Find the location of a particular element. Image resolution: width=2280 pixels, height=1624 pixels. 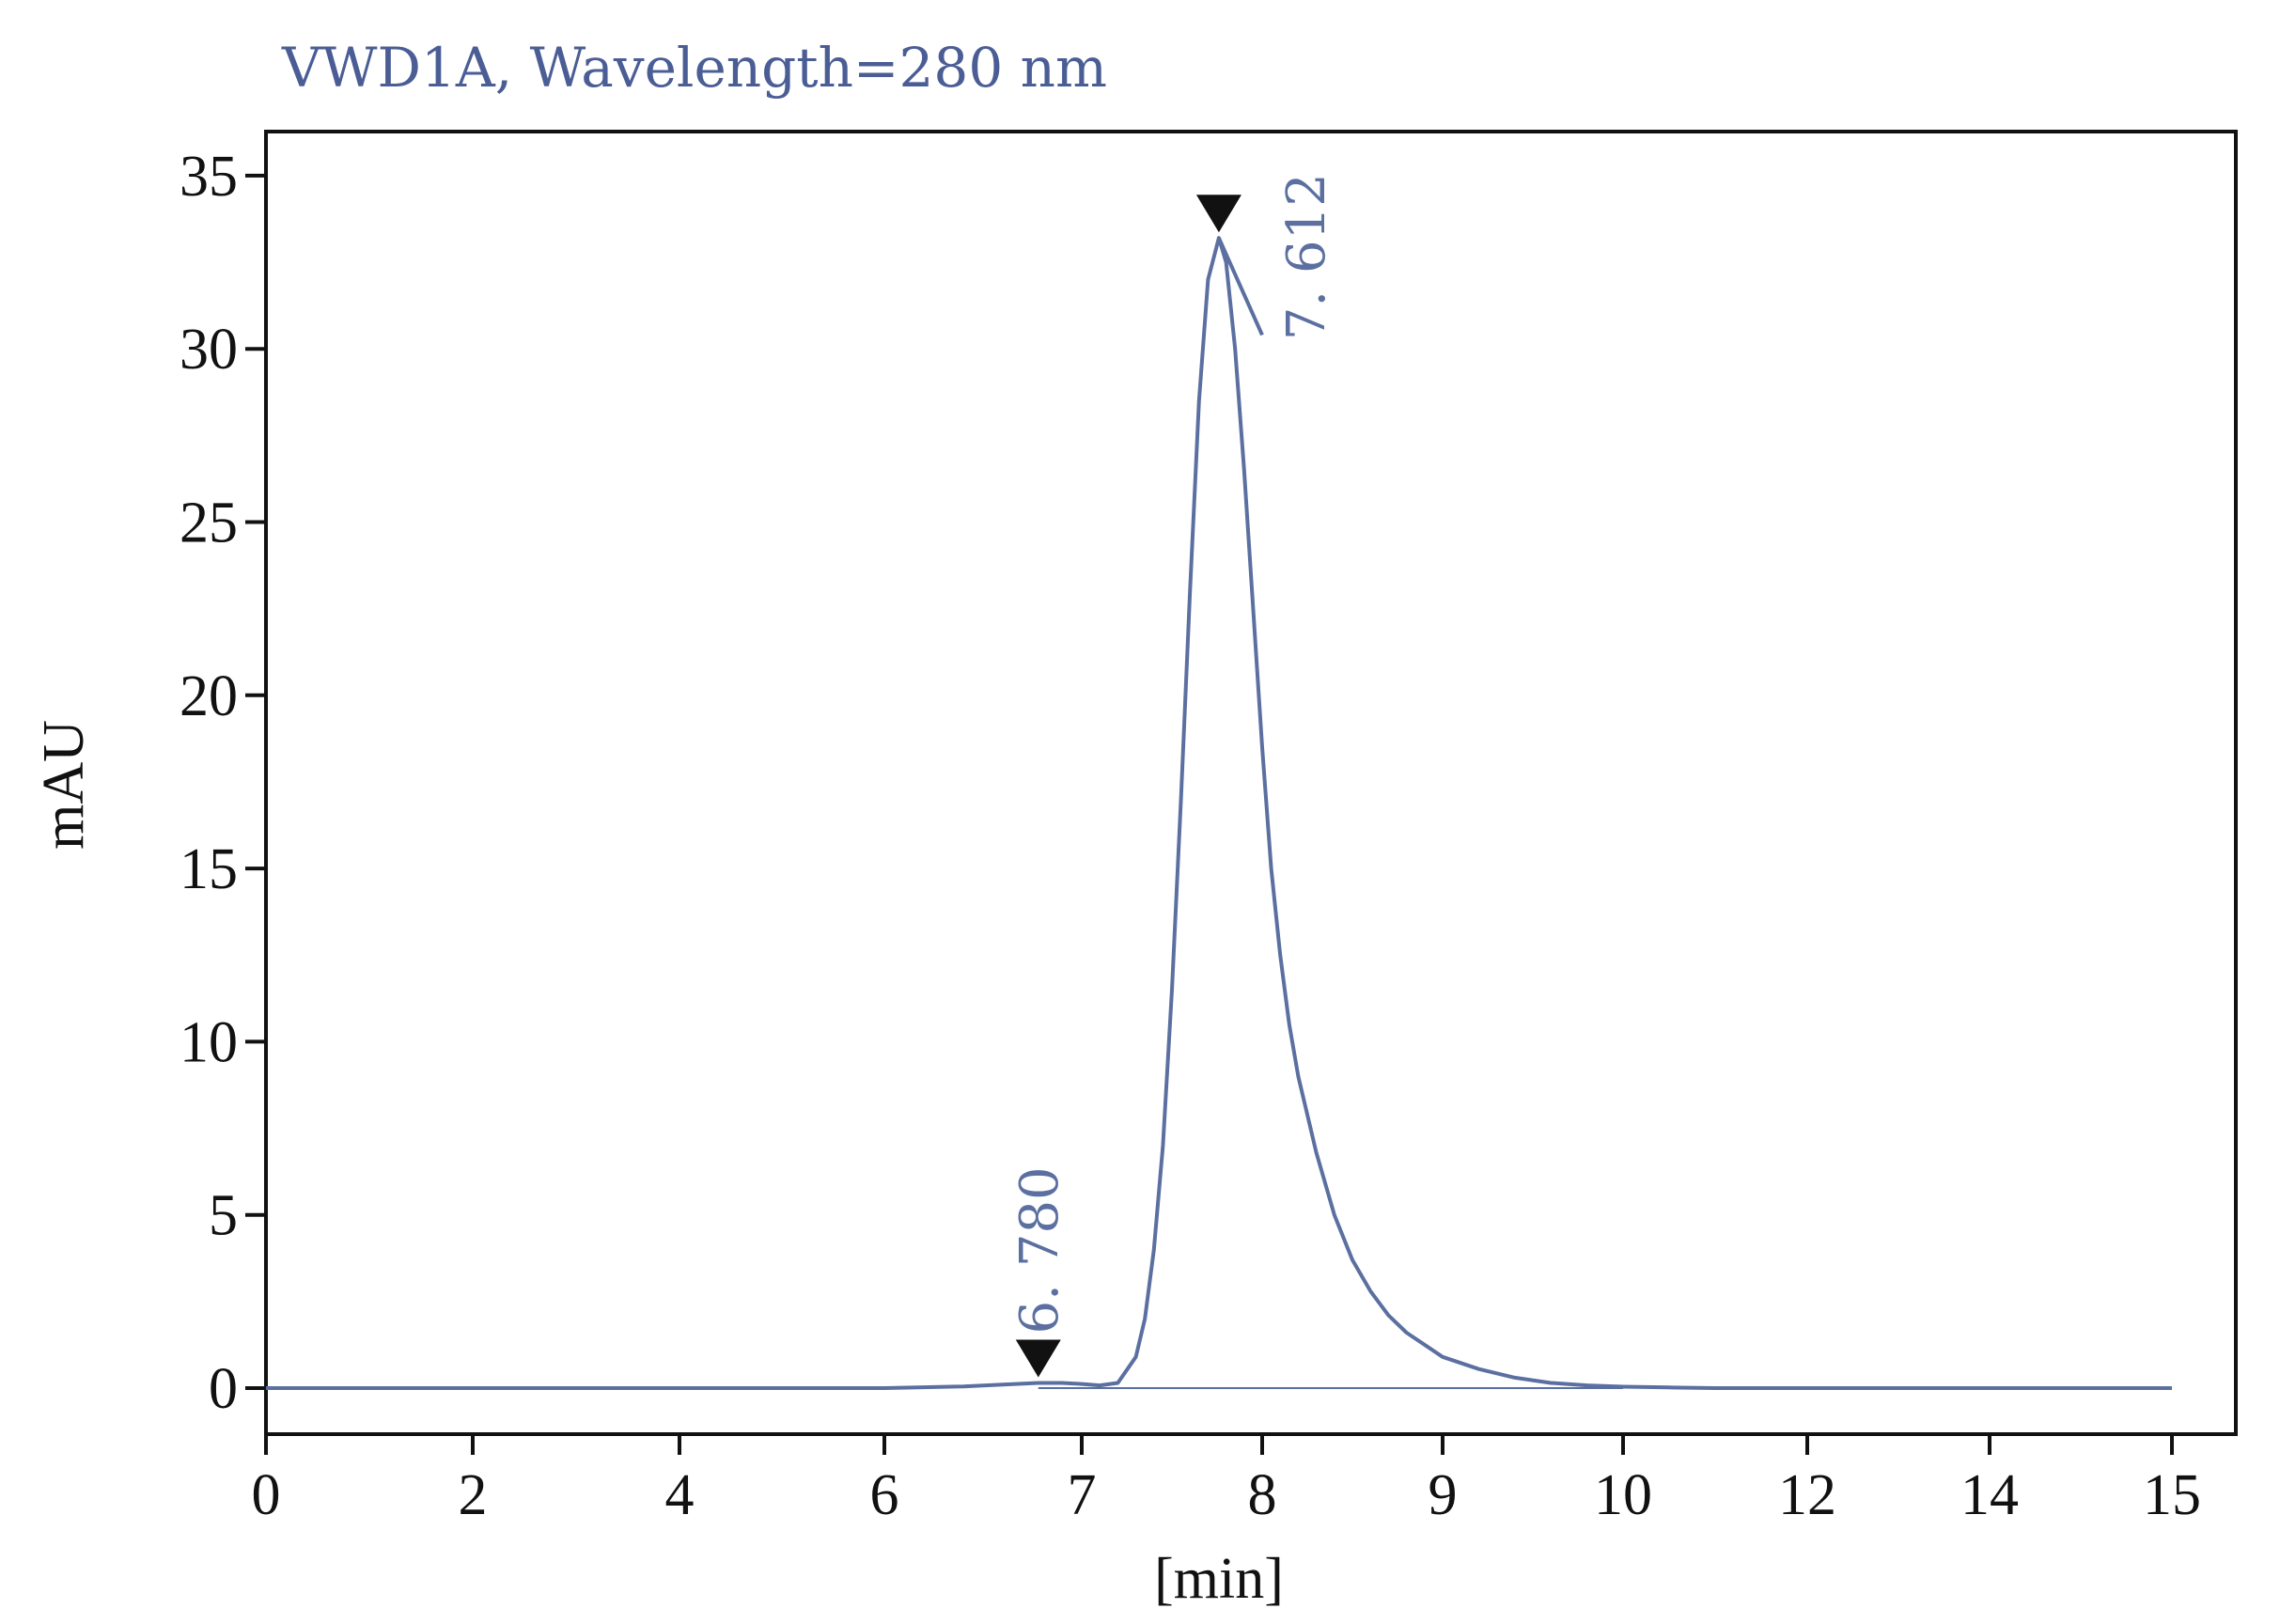

y-tick-label: 10 is located at coordinates (209, 1042).